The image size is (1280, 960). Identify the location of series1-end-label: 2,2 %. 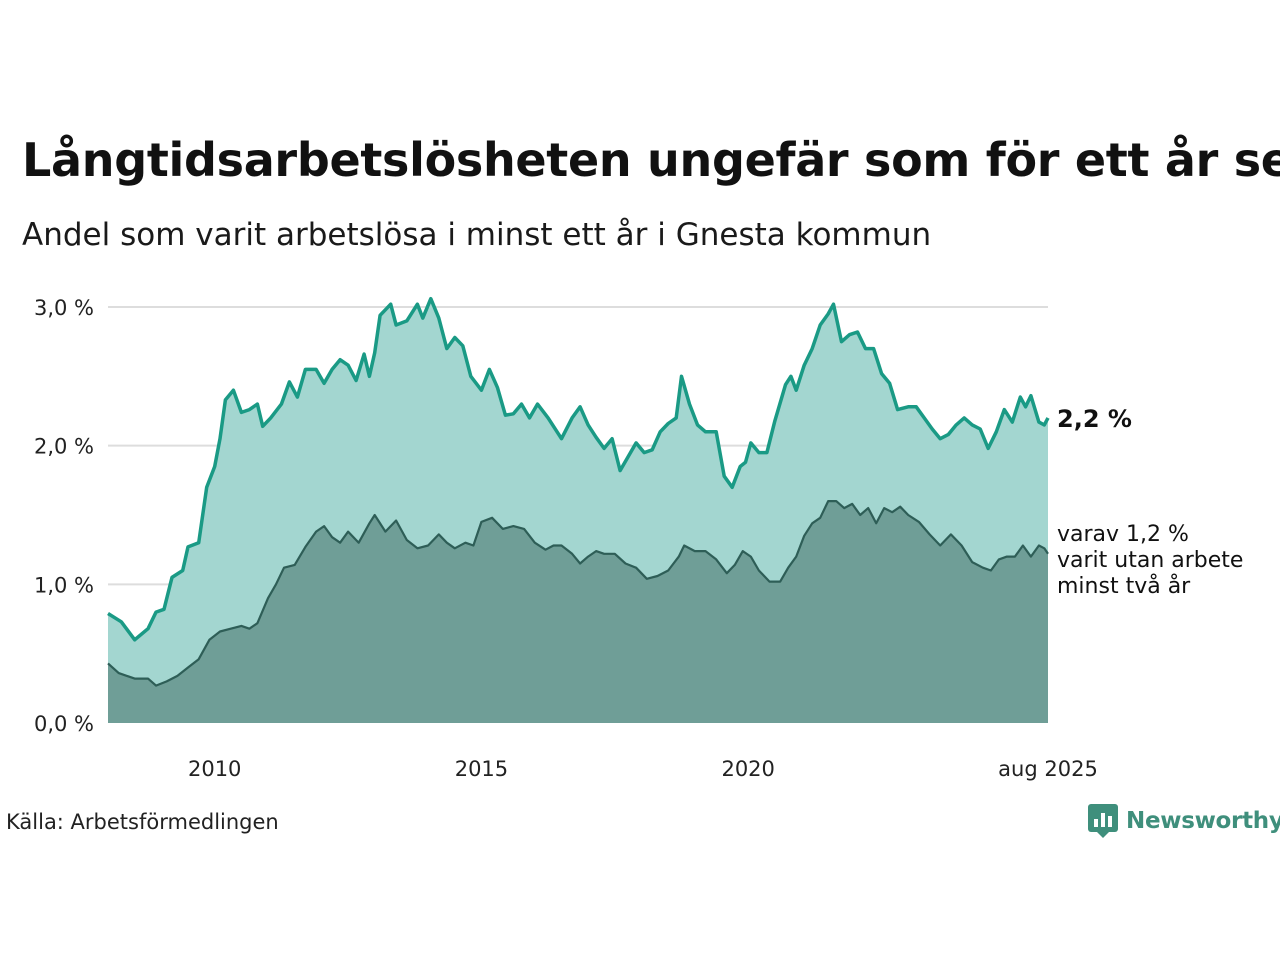
(1094, 419).